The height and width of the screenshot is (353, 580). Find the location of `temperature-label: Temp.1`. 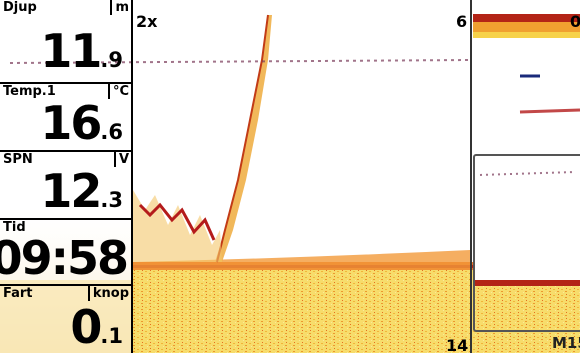

temperature-label: Temp.1 is located at coordinates (29, 91).